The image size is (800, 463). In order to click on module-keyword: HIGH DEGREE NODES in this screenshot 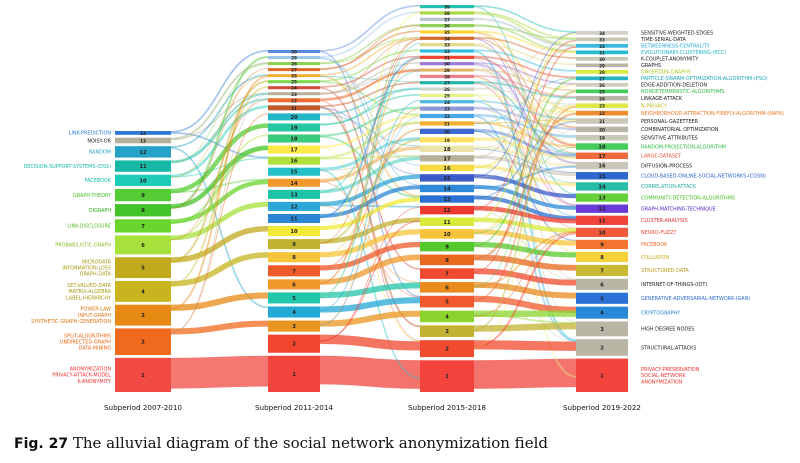, I will do `click(667, 330)`.